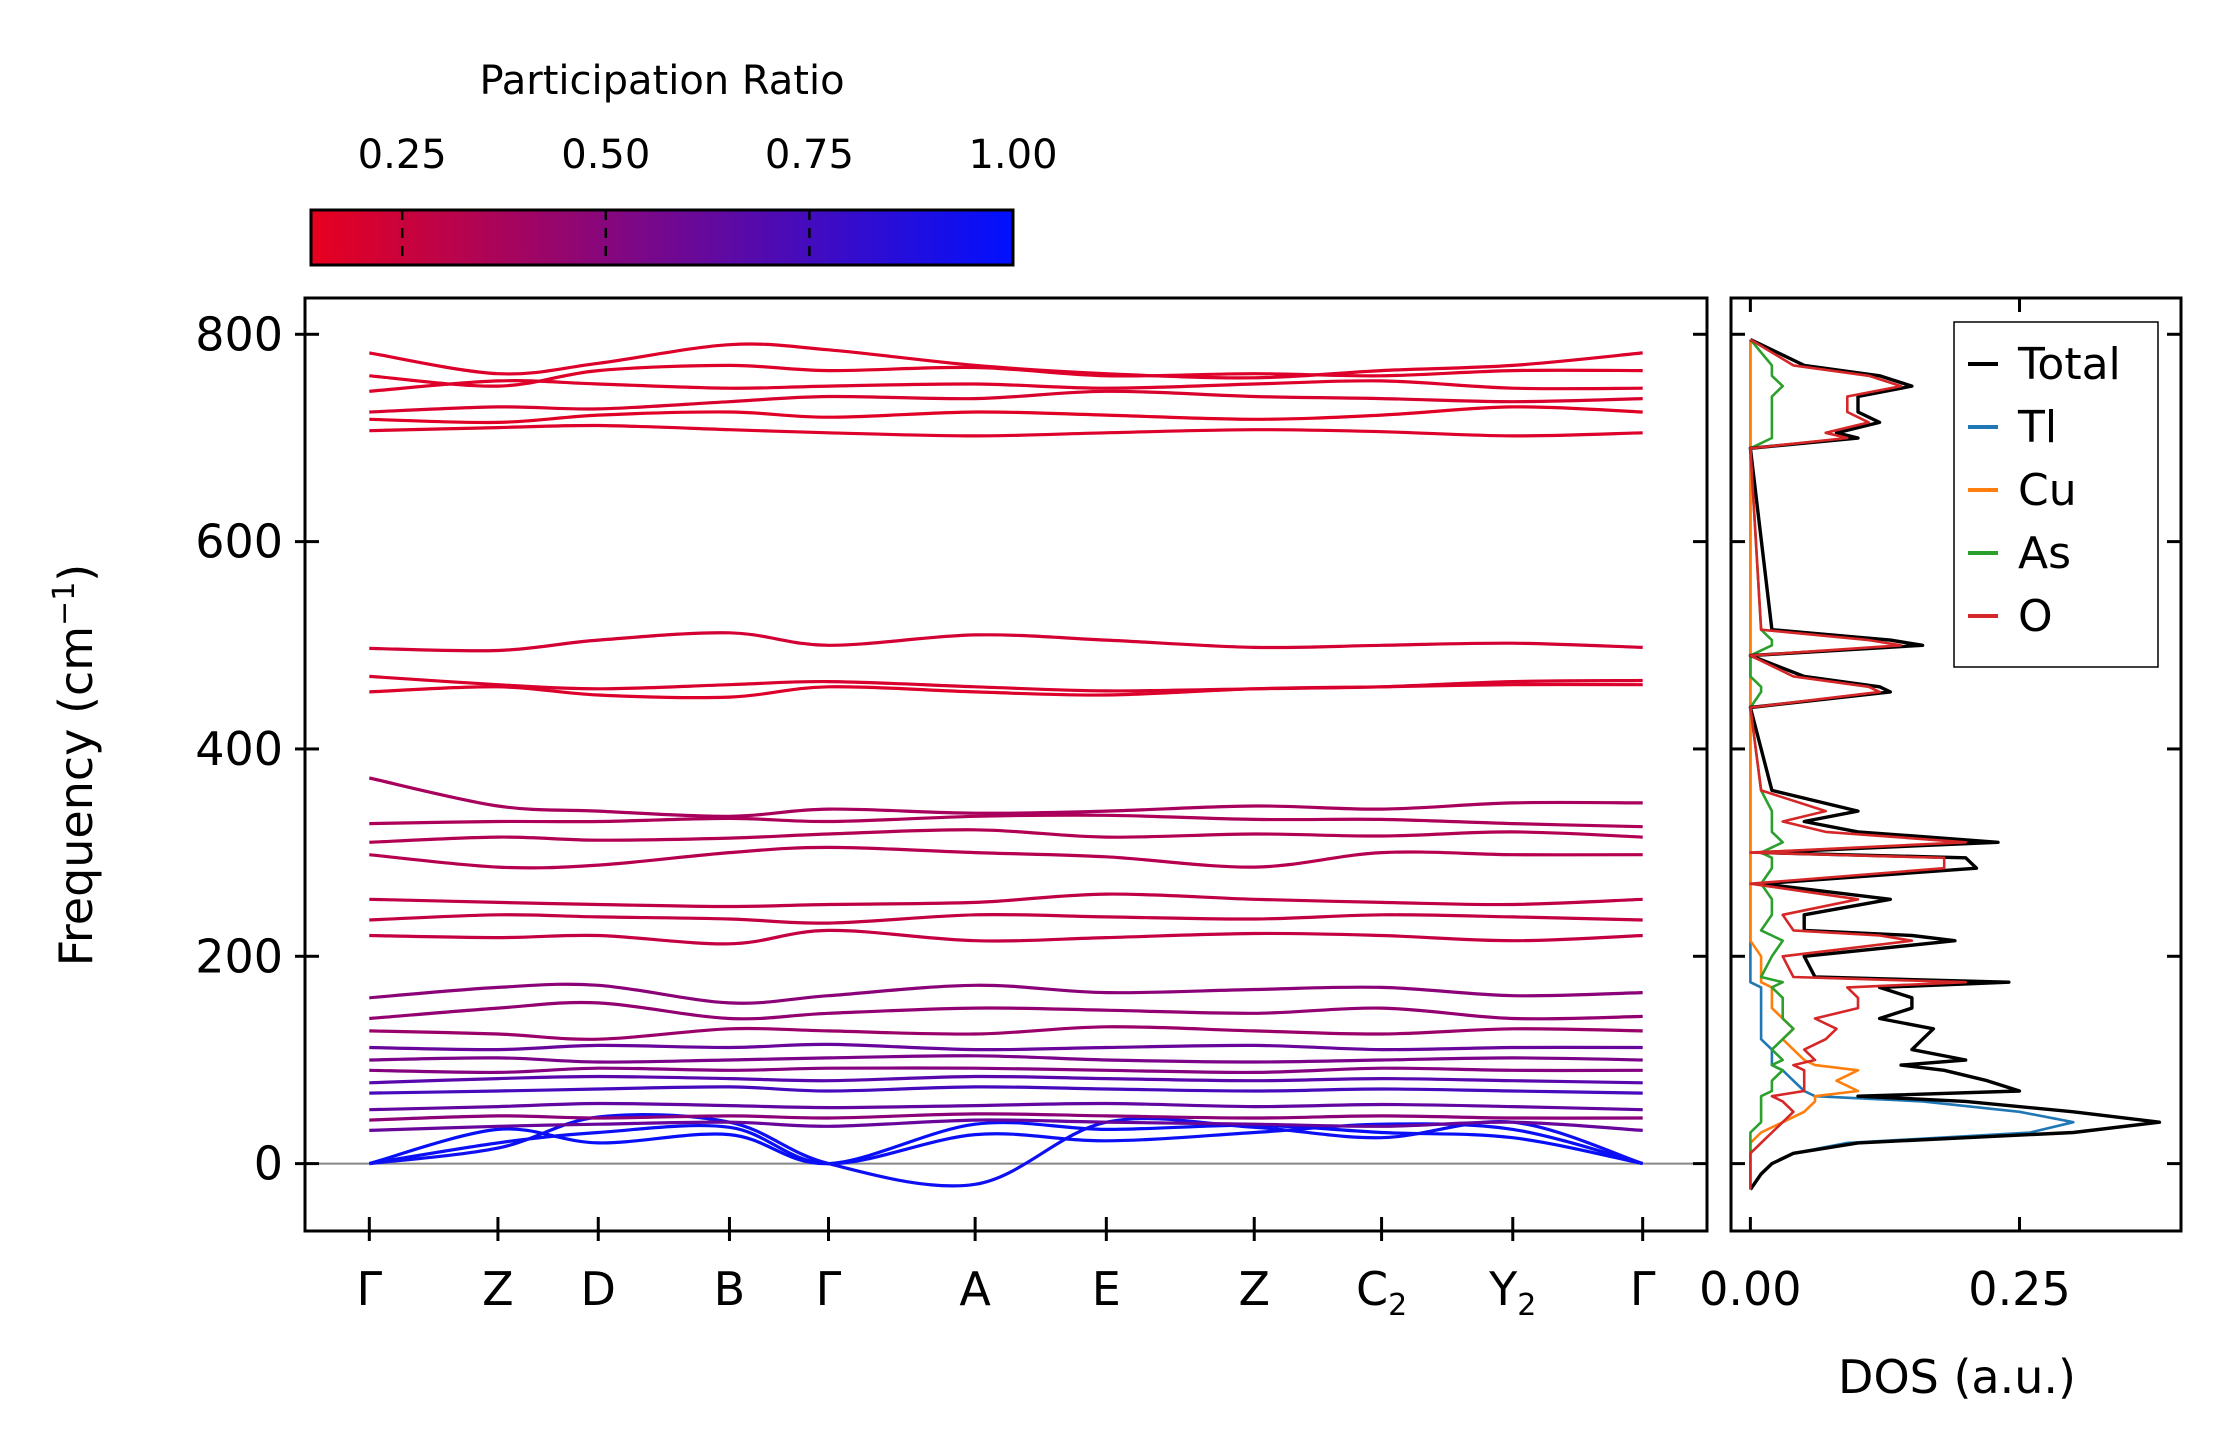 The height and width of the screenshot is (1455, 2222). Describe the element at coordinates (239, 956) in the screenshot. I see `band-ytick-label: 200` at that location.